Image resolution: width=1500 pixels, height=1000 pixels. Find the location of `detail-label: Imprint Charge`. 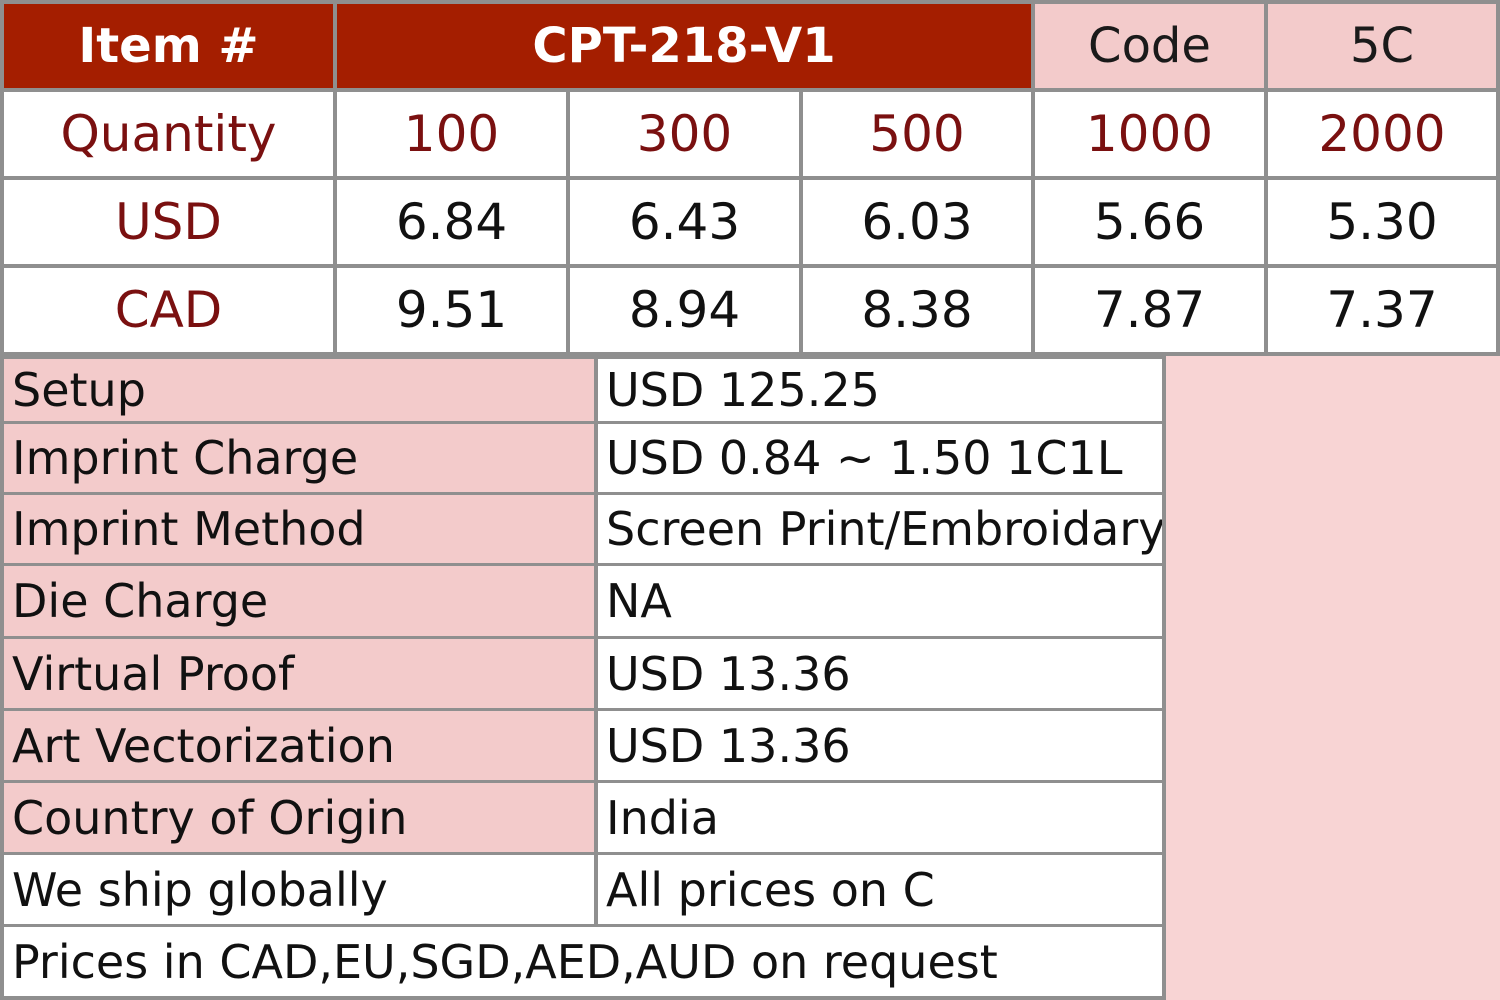

detail-label: Imprint Charge is located at coordinates (299, 458).